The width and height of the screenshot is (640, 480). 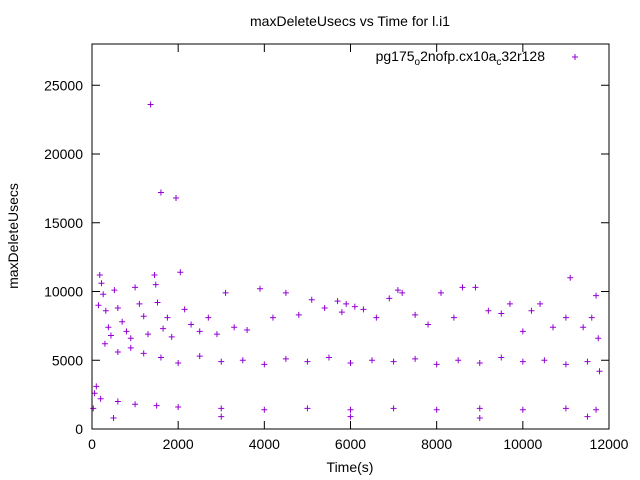 What do you see at coordinates (350, 467) in the screenshot?
I see `x-axis-label: Time(s)` at bounding box center [350, 467].